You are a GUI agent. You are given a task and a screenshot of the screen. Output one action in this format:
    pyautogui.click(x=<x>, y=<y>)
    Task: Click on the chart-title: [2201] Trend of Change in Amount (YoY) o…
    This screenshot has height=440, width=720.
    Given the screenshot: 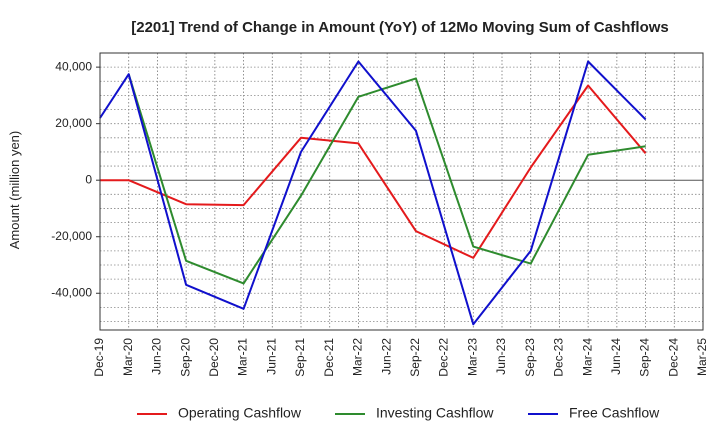 What is the action you would take?
    pyautogui.click(x=400, y=27)
    